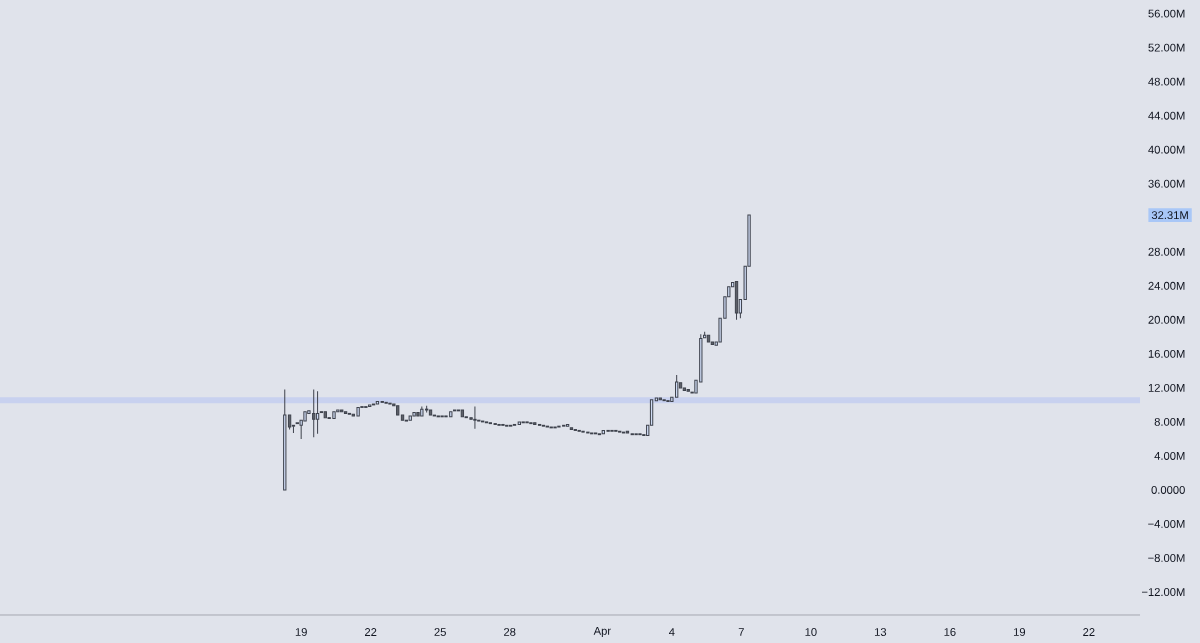 This screenshot has width=1200, height=643. Describe the element at coordinates (1169, 215) in the screenshot. I see `text: 32.31M` at that location.